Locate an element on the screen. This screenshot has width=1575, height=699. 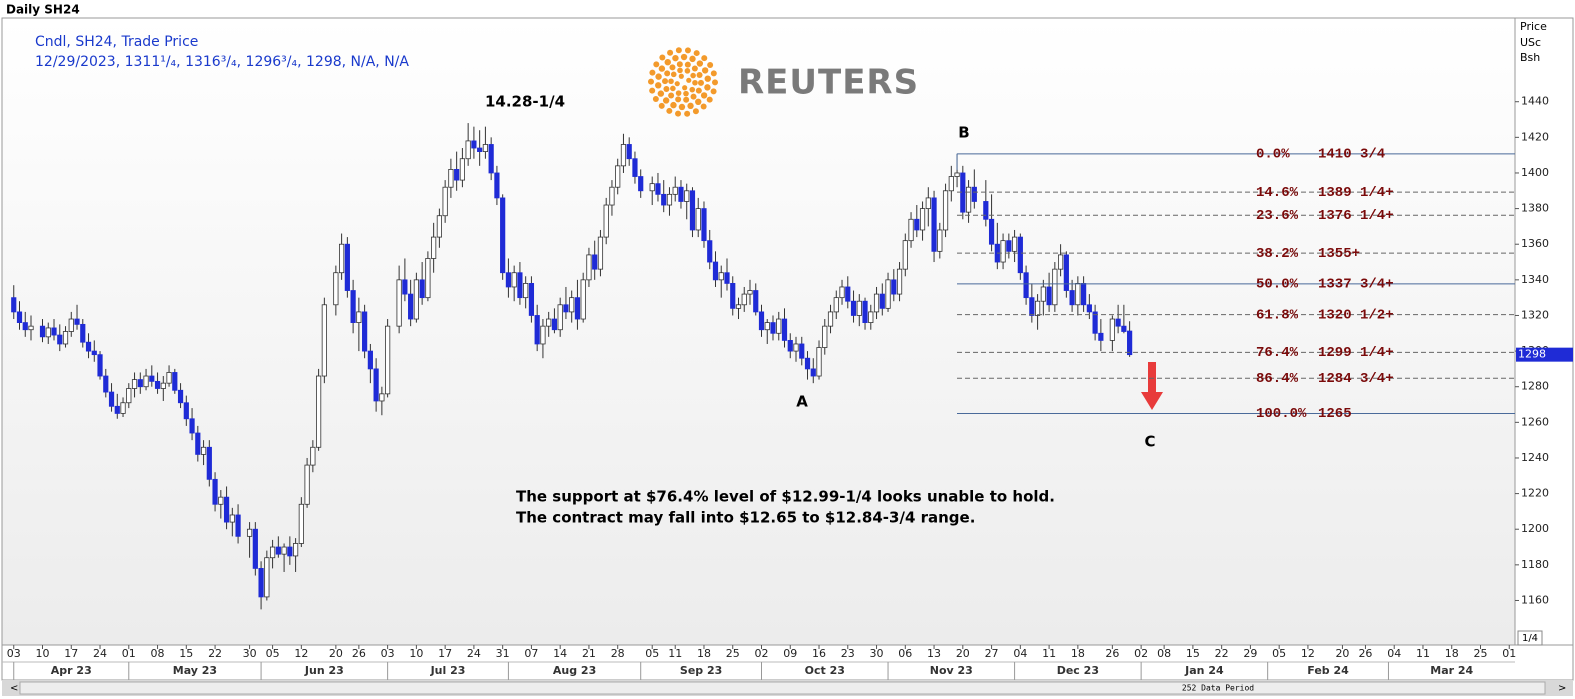
page-title: Daily SH24 is located at coordinates (43, 10).